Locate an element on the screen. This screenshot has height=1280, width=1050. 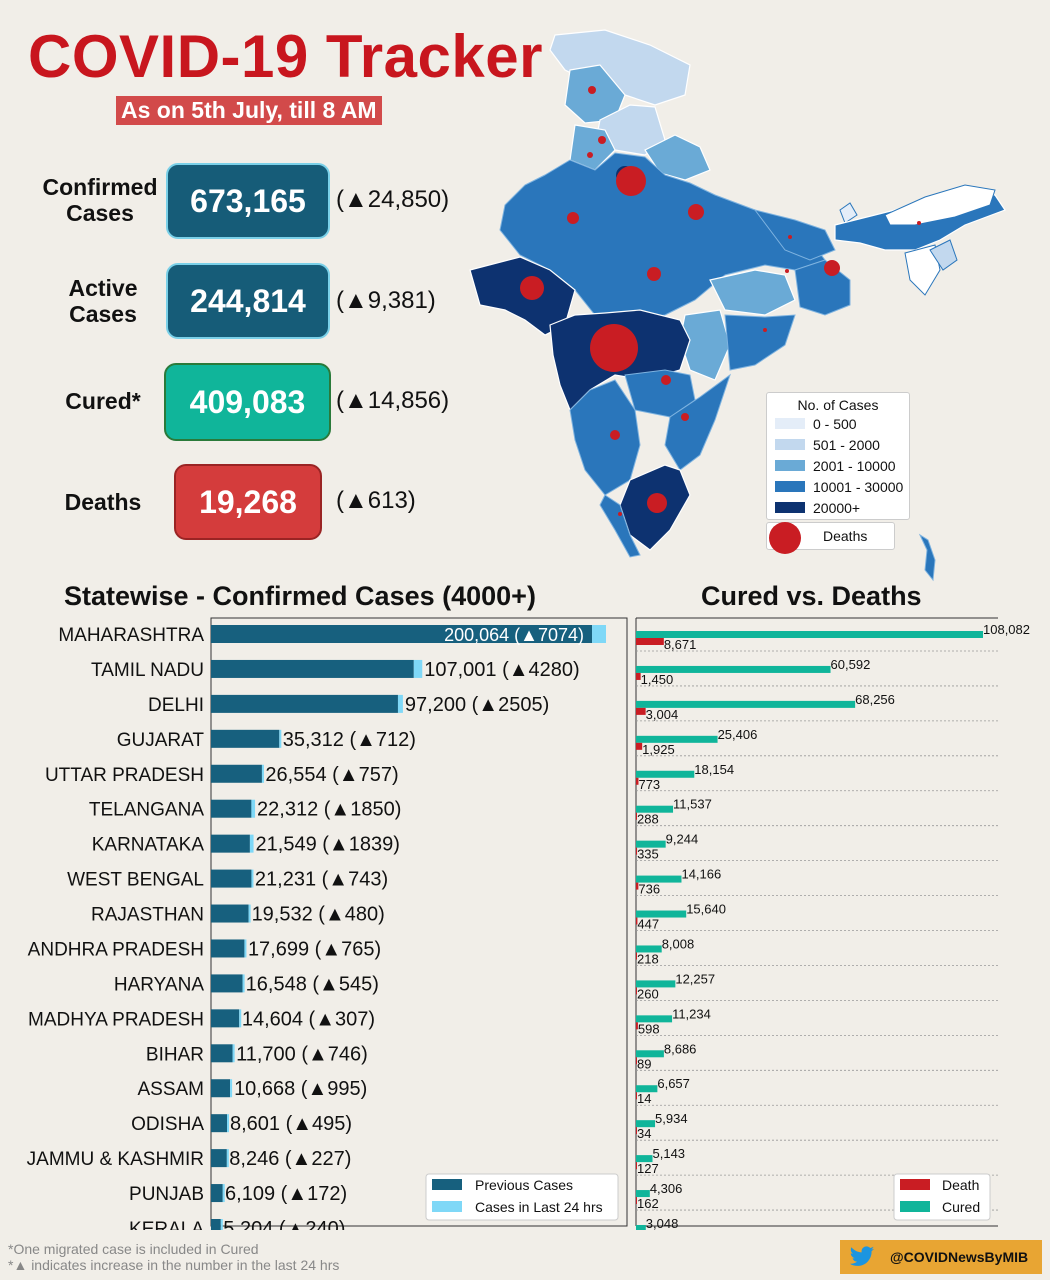
bar-value-label: 16,548 (▲545) is located at coordinates (312, 984).